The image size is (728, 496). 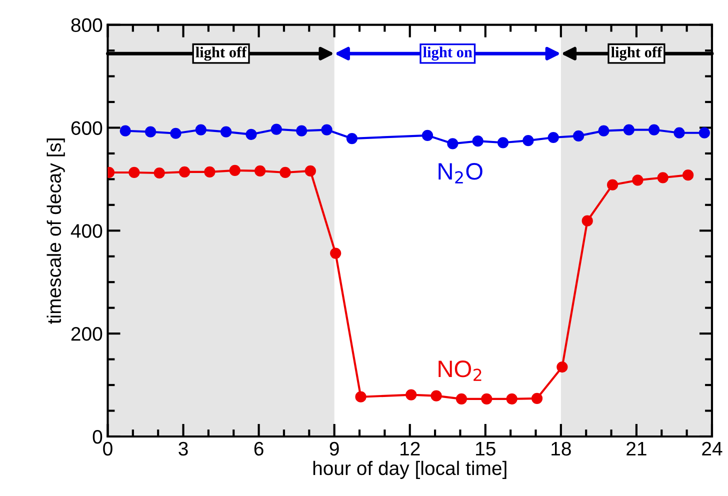 I want to click on y-axis-title: timescale of decay [s], so click(x=55, y=231).